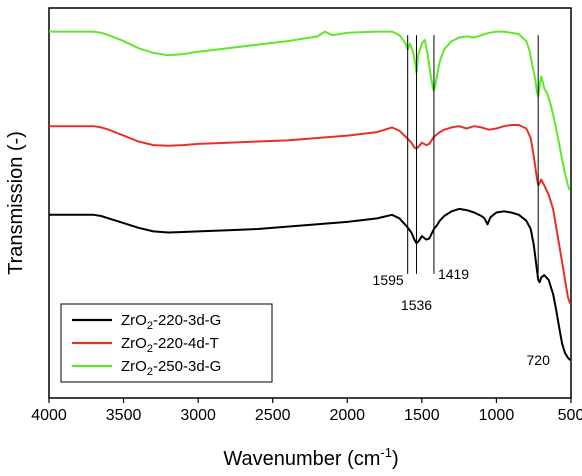 The width and height of the screenshot is (582, 476). Describe the element at coordinates (124, 415) in the screenshot. I see `x-tick-label: 3500` at that location.